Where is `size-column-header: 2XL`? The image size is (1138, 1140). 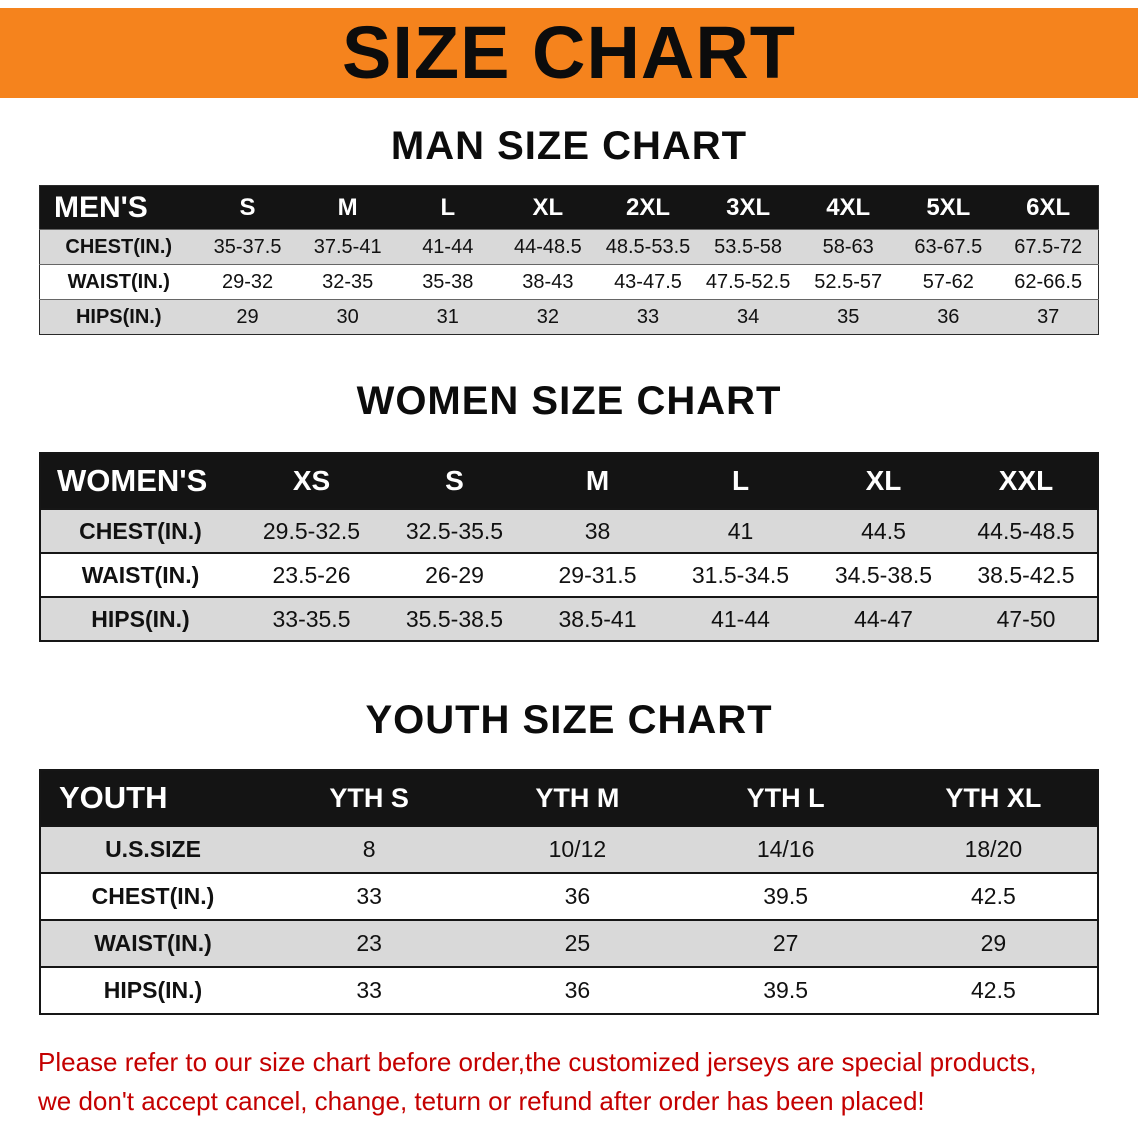 size-column-header: 2XL is located at coordinates (647, 207).